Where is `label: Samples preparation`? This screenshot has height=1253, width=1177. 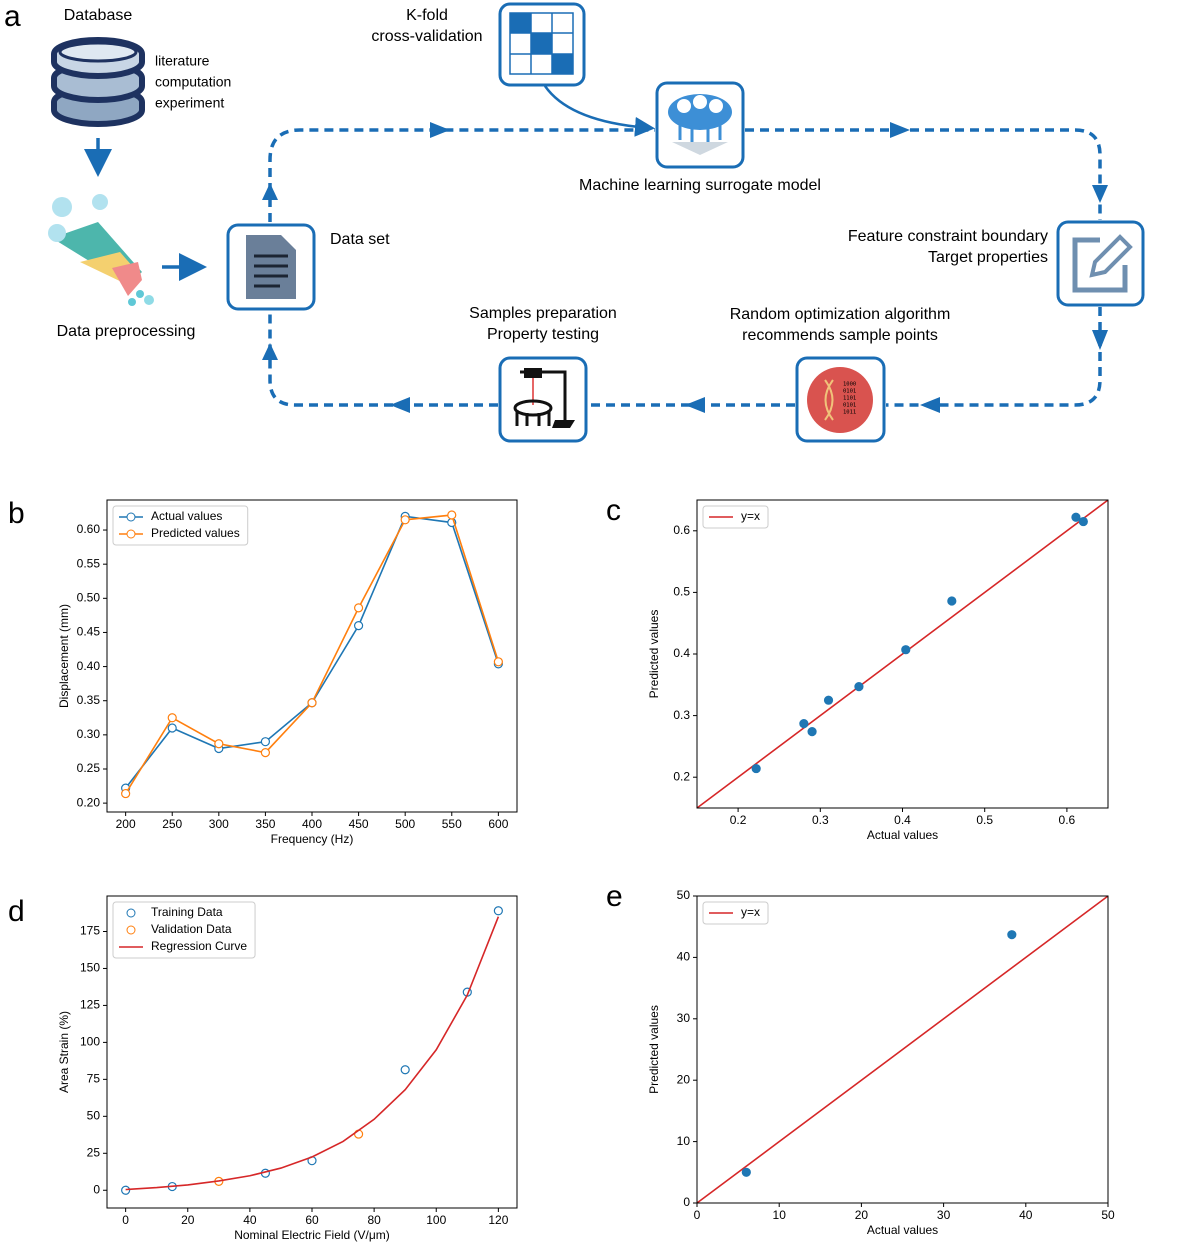
label: Samples preparation is located at coordinates (543, 313).